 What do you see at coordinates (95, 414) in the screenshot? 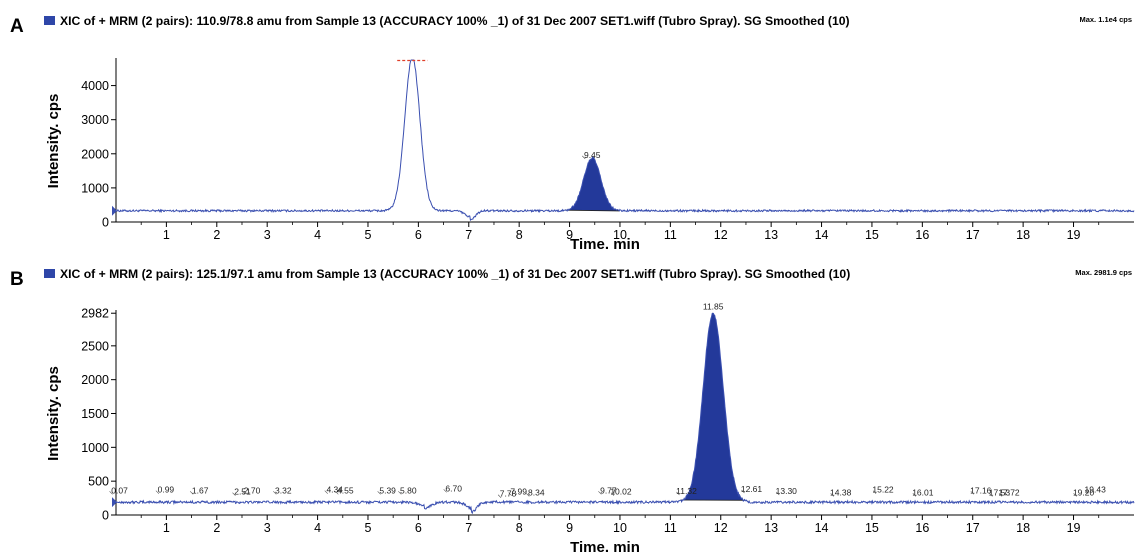
I see `y-tick-label: 1500` at bounding box center [95, 414].